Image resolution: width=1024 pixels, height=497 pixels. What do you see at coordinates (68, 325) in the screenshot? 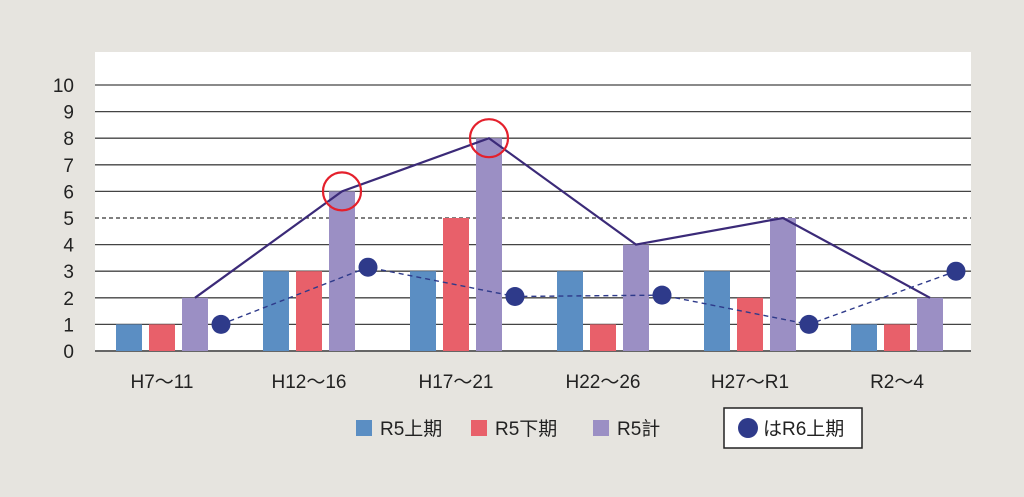
I see `y-tick-label: 1` at bounding box center [68, 325].